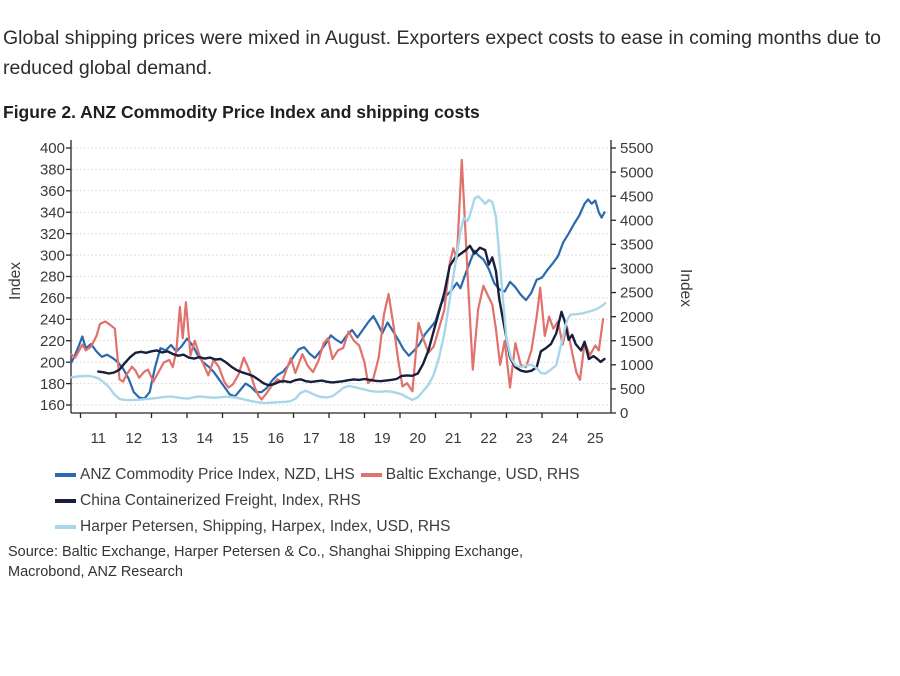 Image resolution: width=900 pixels, height=676 pixels. I want to click on legend-label-anz: ANZ Commodity Price Index, NZD, LHS, so click(217, 474).